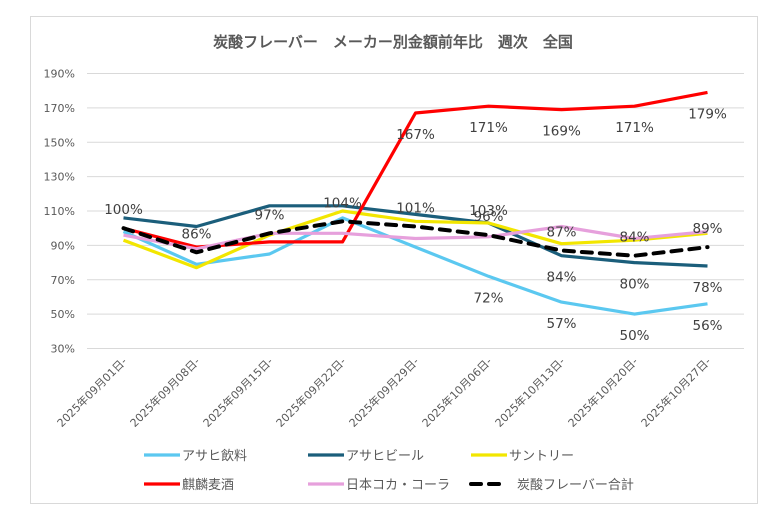  Describe the element at coordinates (123, 210) in the screenshot. I see `data-label: 100%` at that location.